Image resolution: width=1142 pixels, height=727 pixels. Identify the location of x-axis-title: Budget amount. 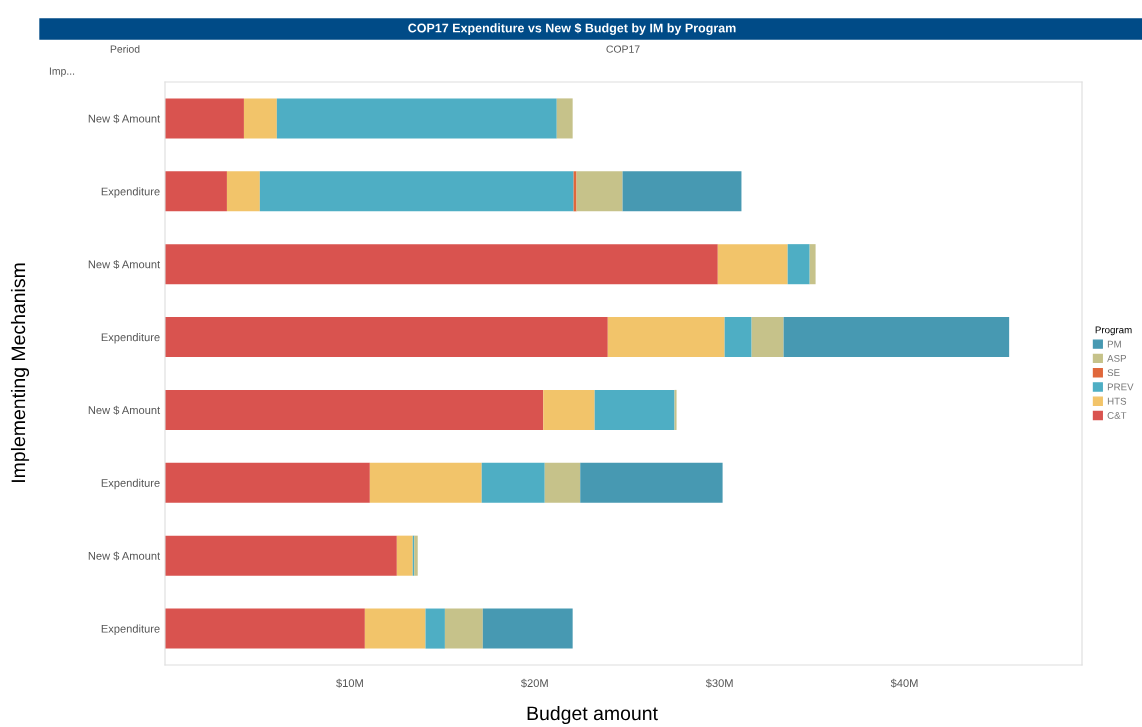
(592, 715).